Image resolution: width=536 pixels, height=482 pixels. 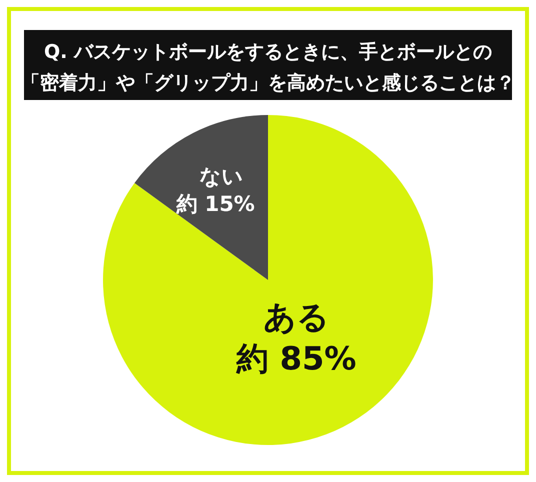 What do you see at coordinates (296, 317) in the screenshot?
I see `slice-label: ある` at bounding box center [296, 317].